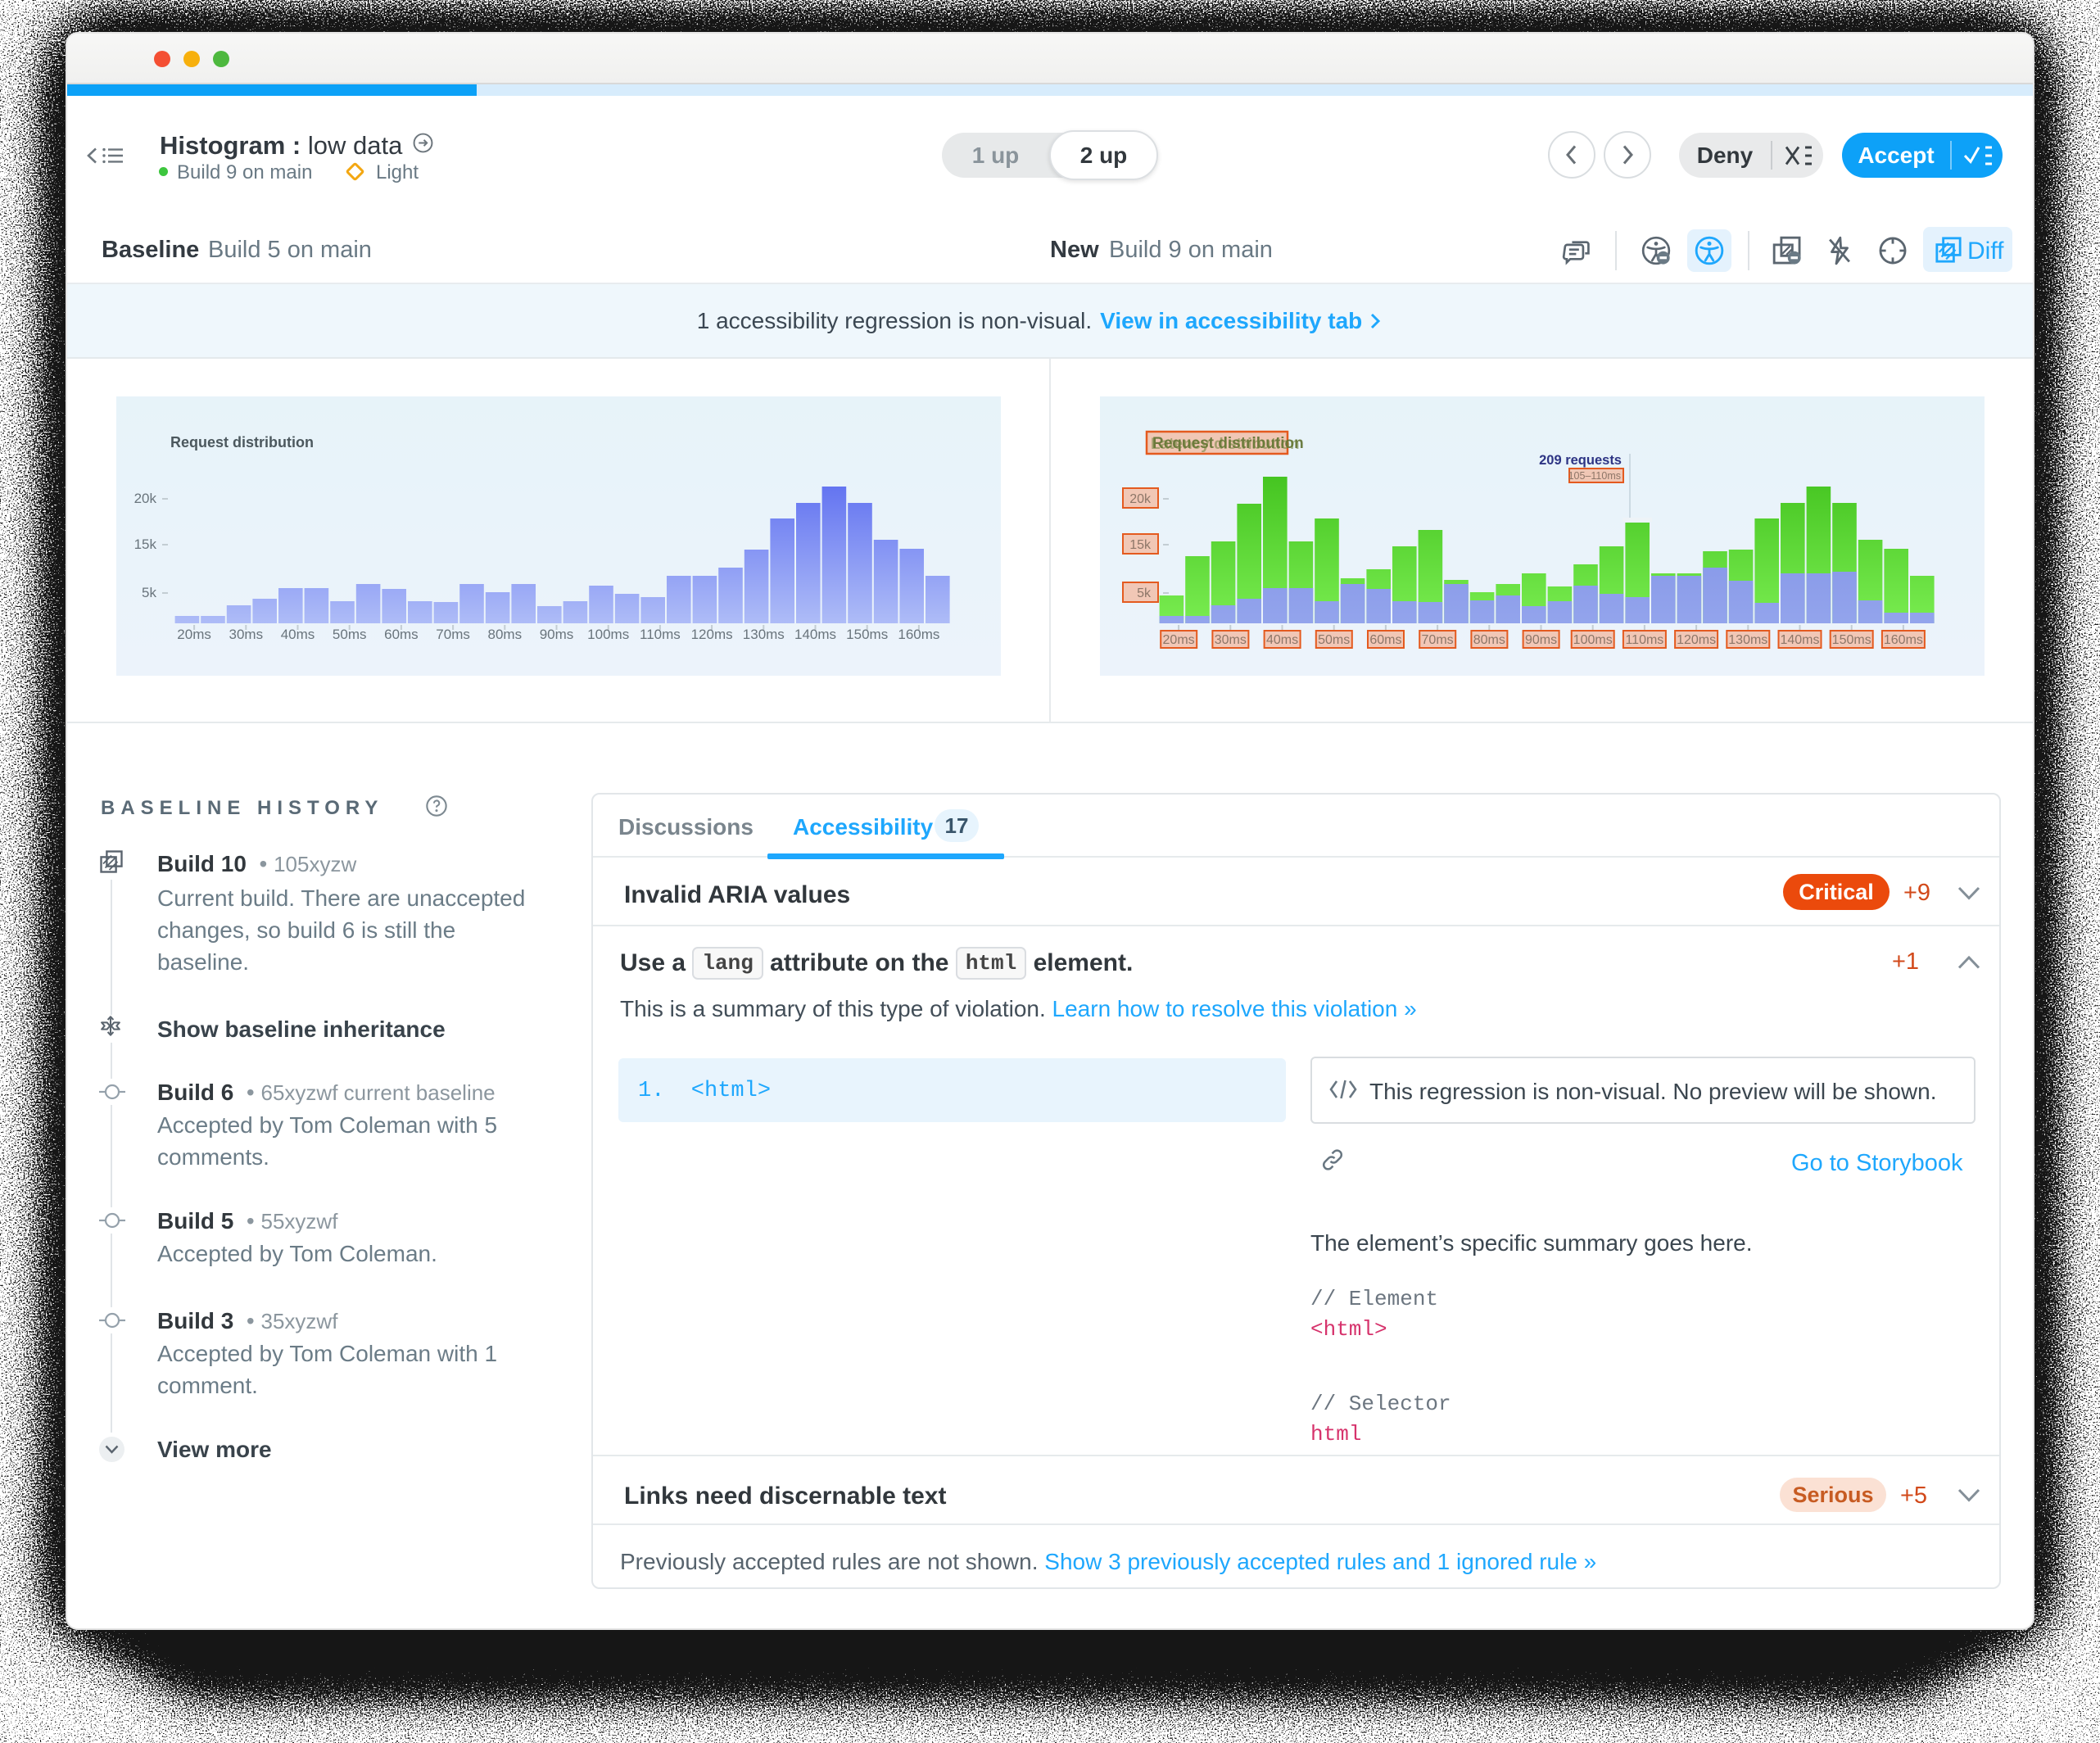 This screenshot has height=1743, width=2100. What do you see at coordinates (1581, 460) in the screenshot?
I see `svg-text: 209 requests` at bounding box center [1581, 460].